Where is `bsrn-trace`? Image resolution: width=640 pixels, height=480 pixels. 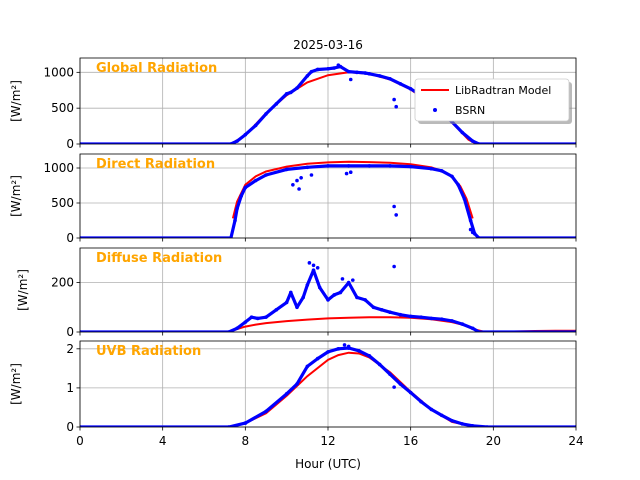
bsrn-trace is located at coordinates (328, 201).